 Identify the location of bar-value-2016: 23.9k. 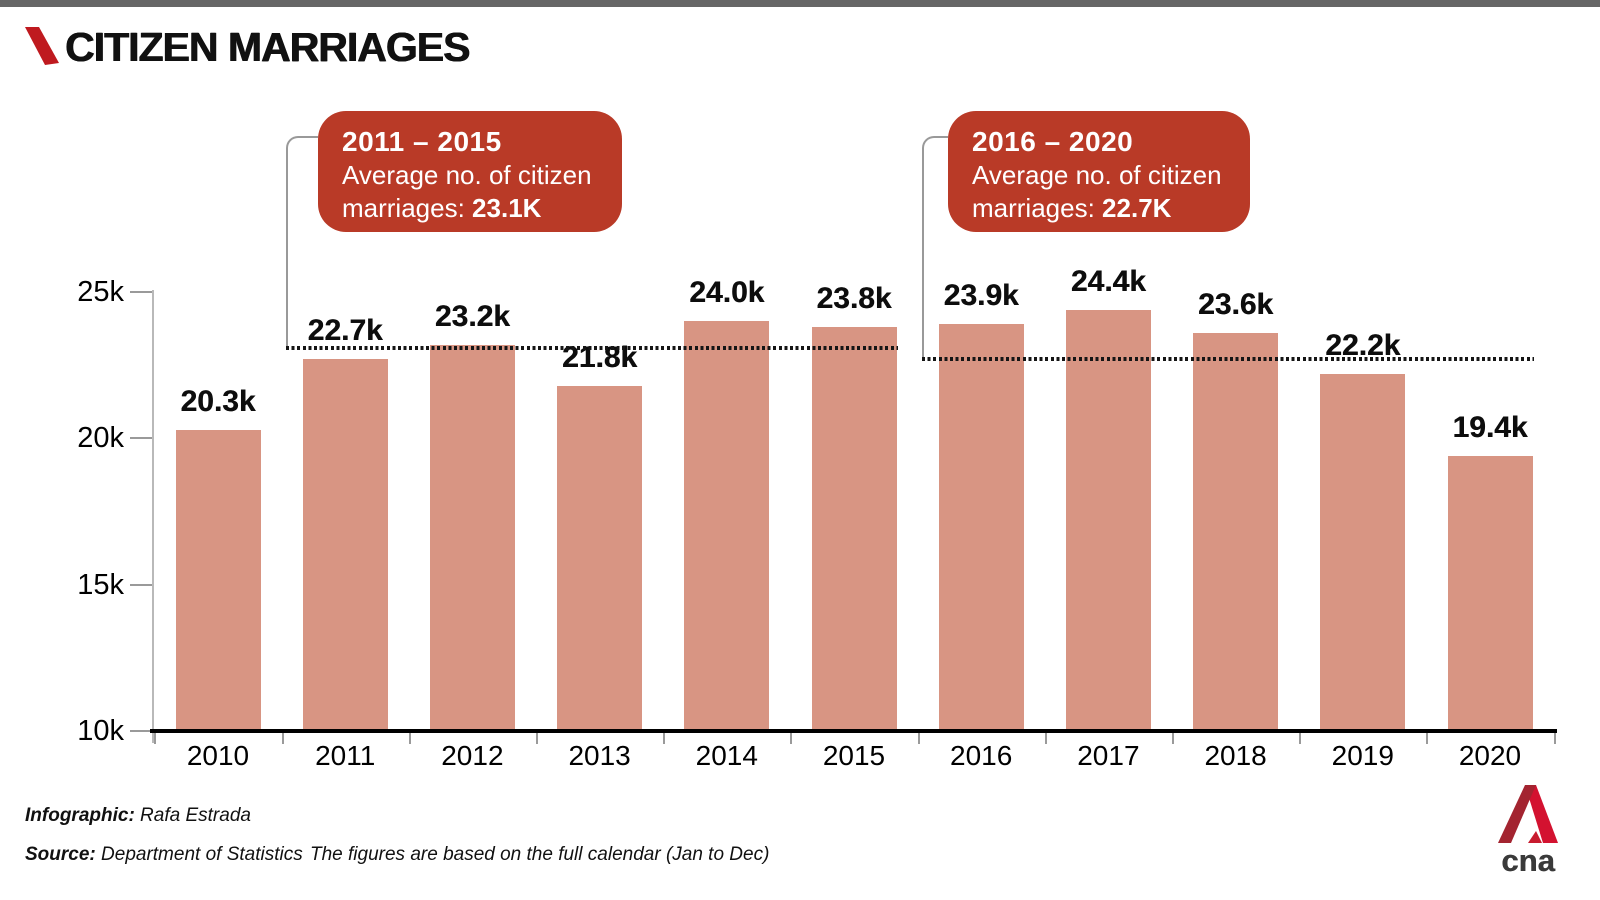
(981, 296).